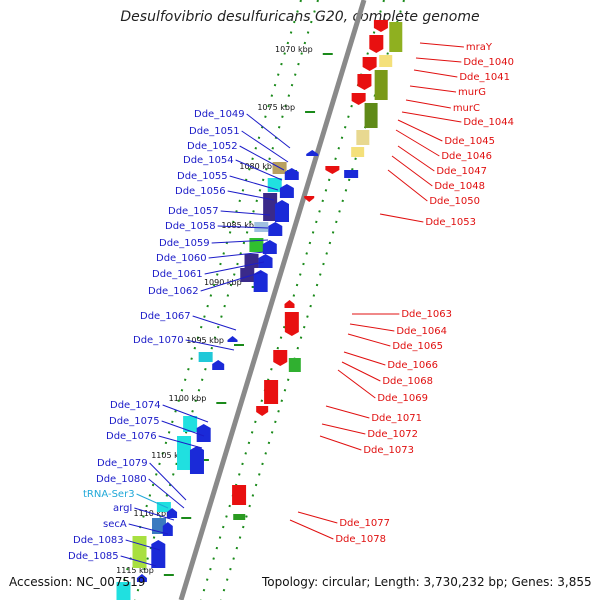  What do you see at coordinates (388, 450) in the screenshot?
I see `gene-label-right: Dde_1073` at bounding box center [388, 450].